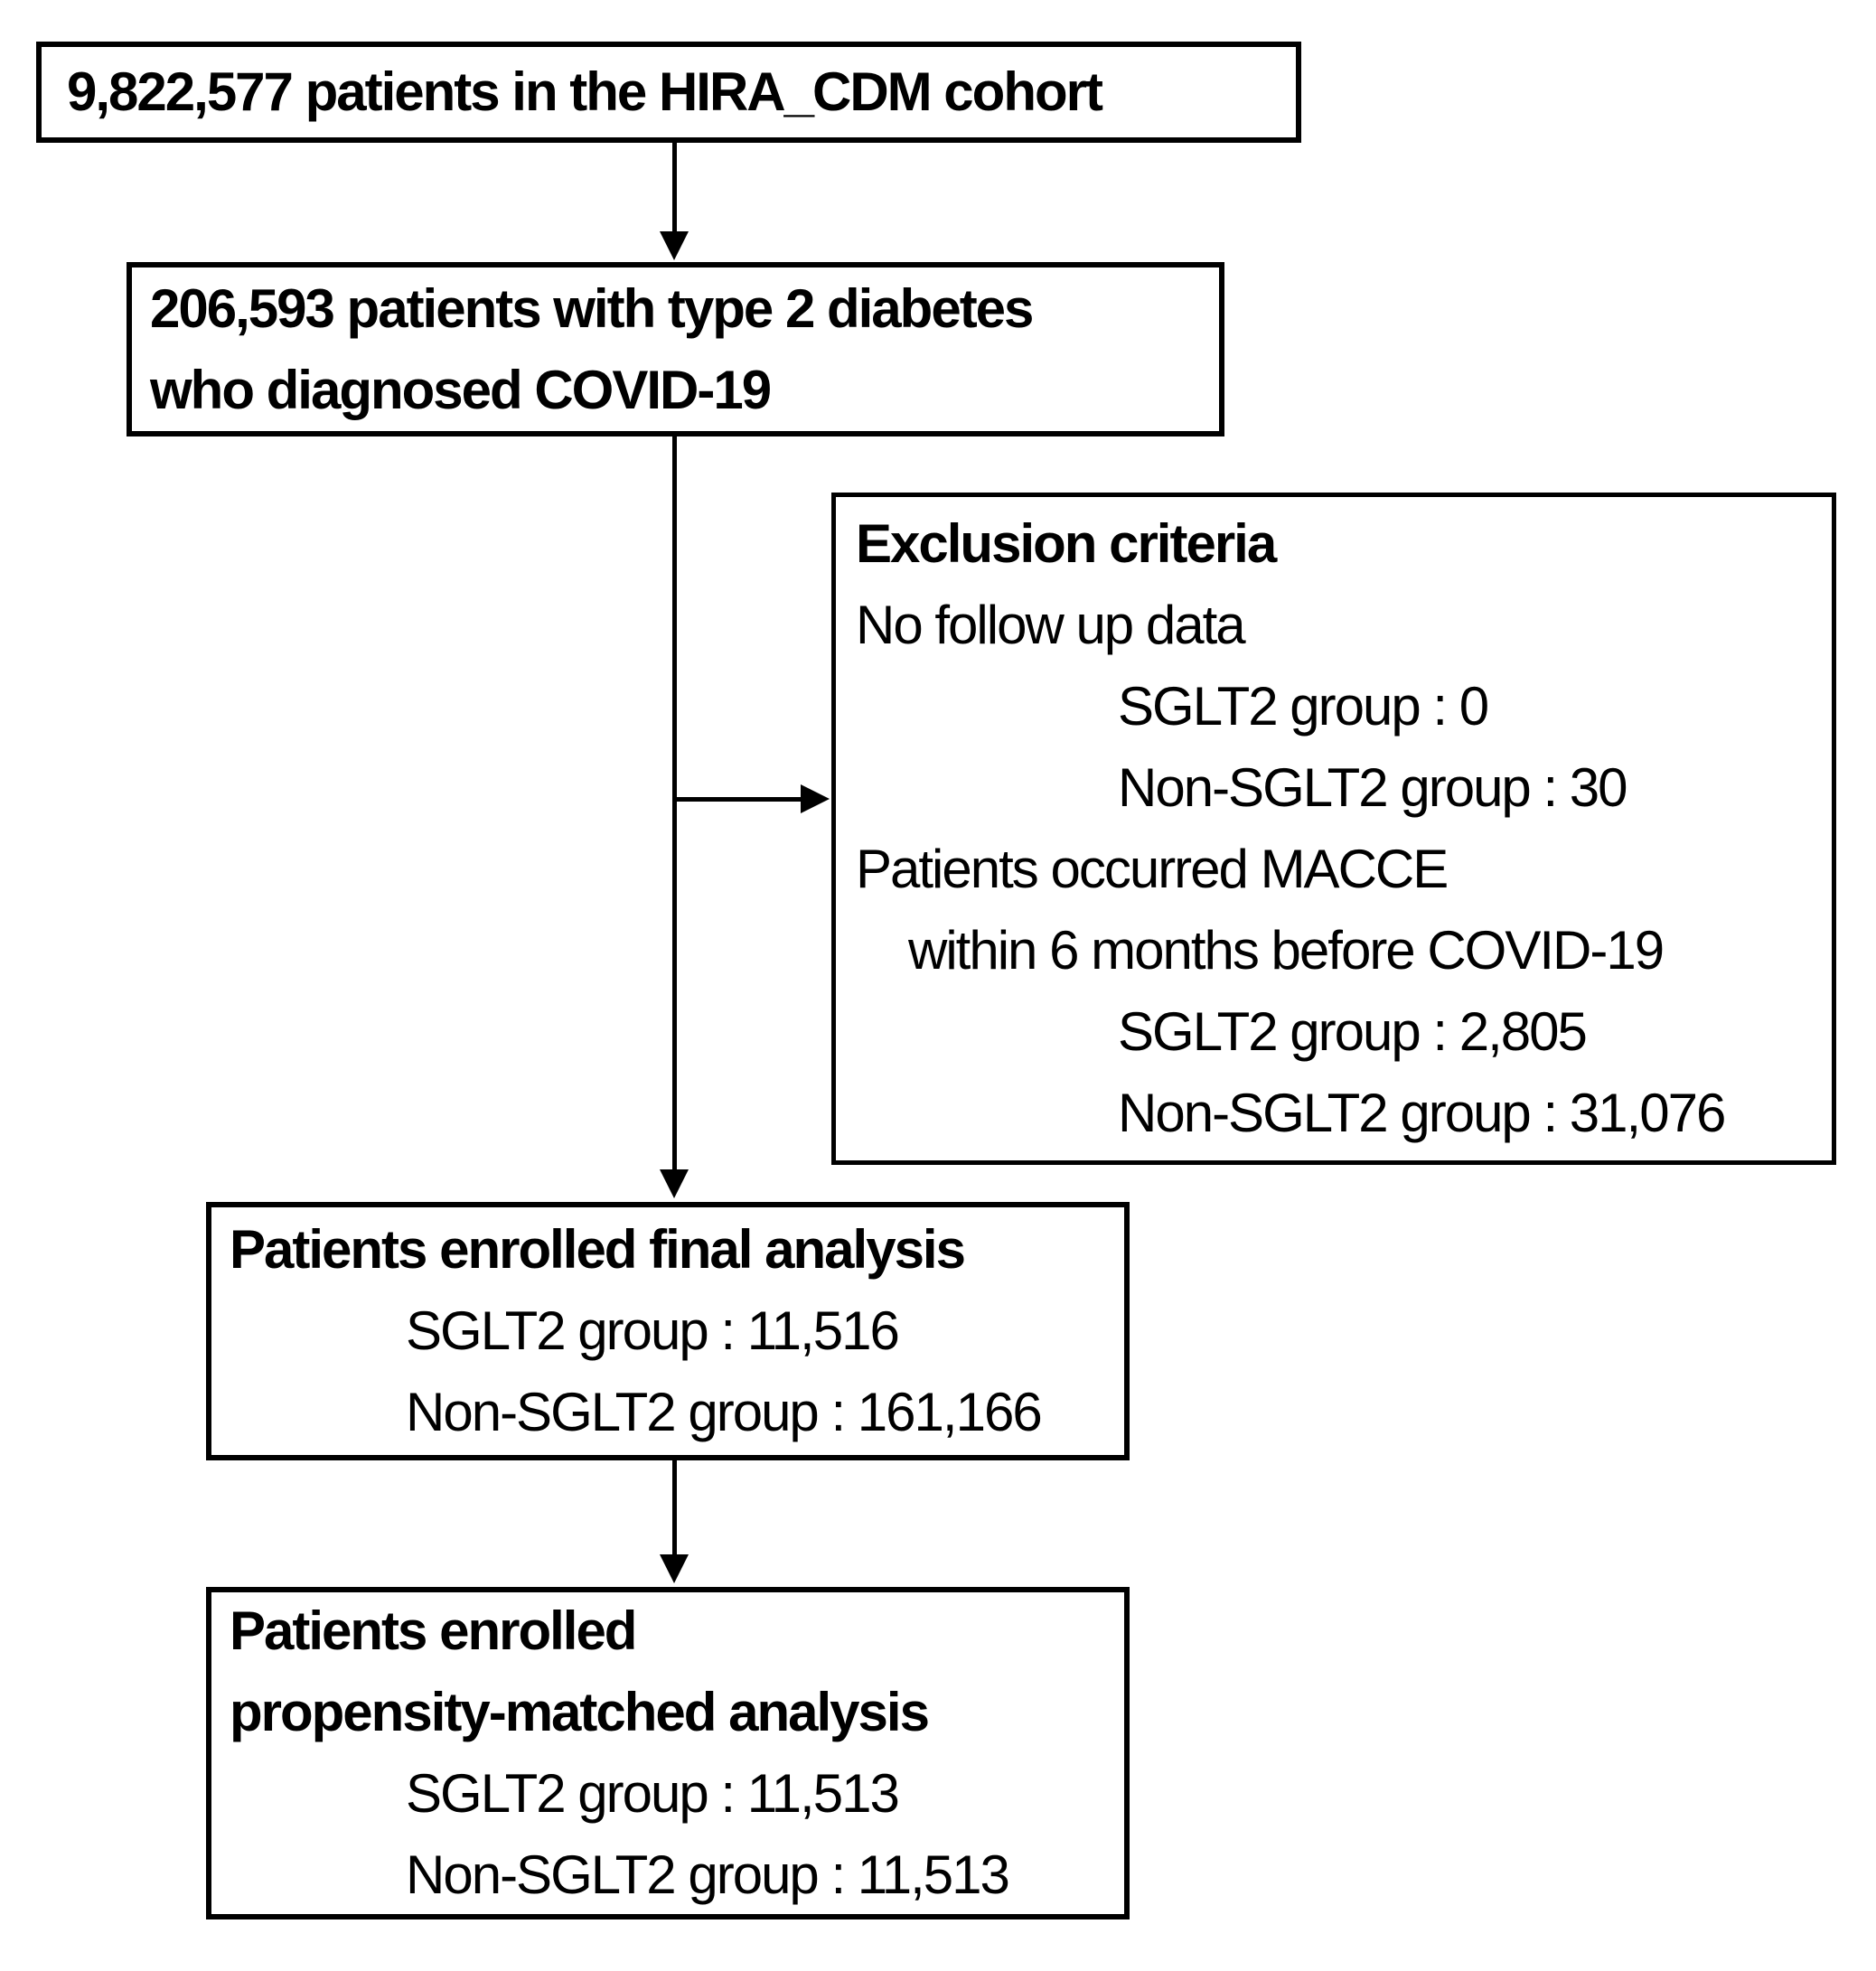  Describe the element at coordinates (815, 799) in the screenshot. I see `arrowhead-right-icon` at that location.